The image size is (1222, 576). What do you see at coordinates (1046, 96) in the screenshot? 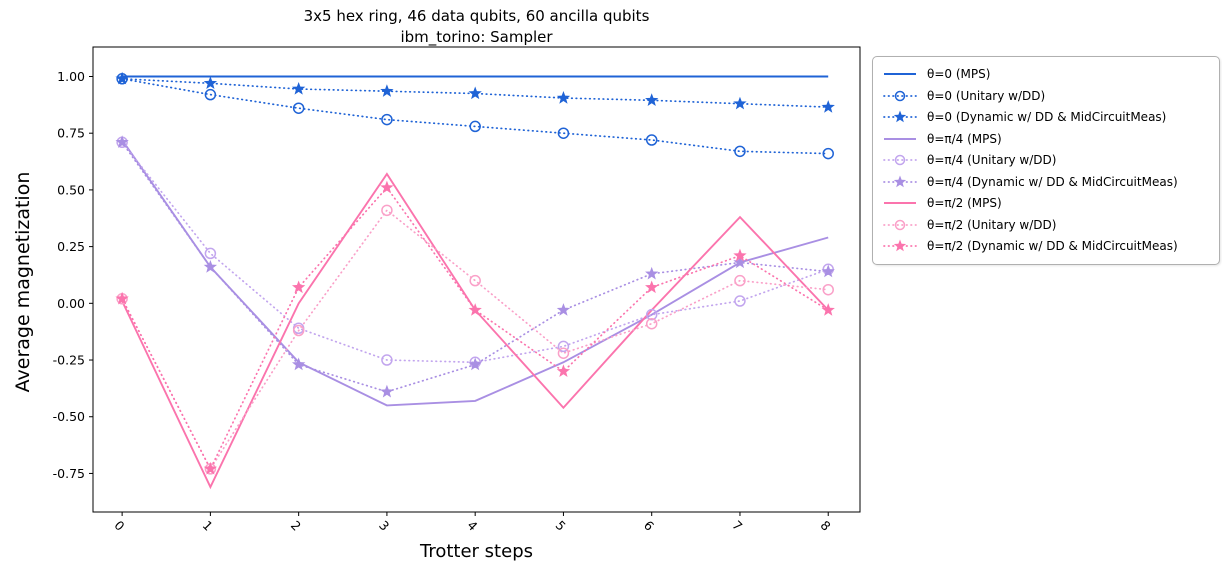
I see `legend-item-1: θ=0 (Unitary w/DD)` at bounding box center [1046, 96].